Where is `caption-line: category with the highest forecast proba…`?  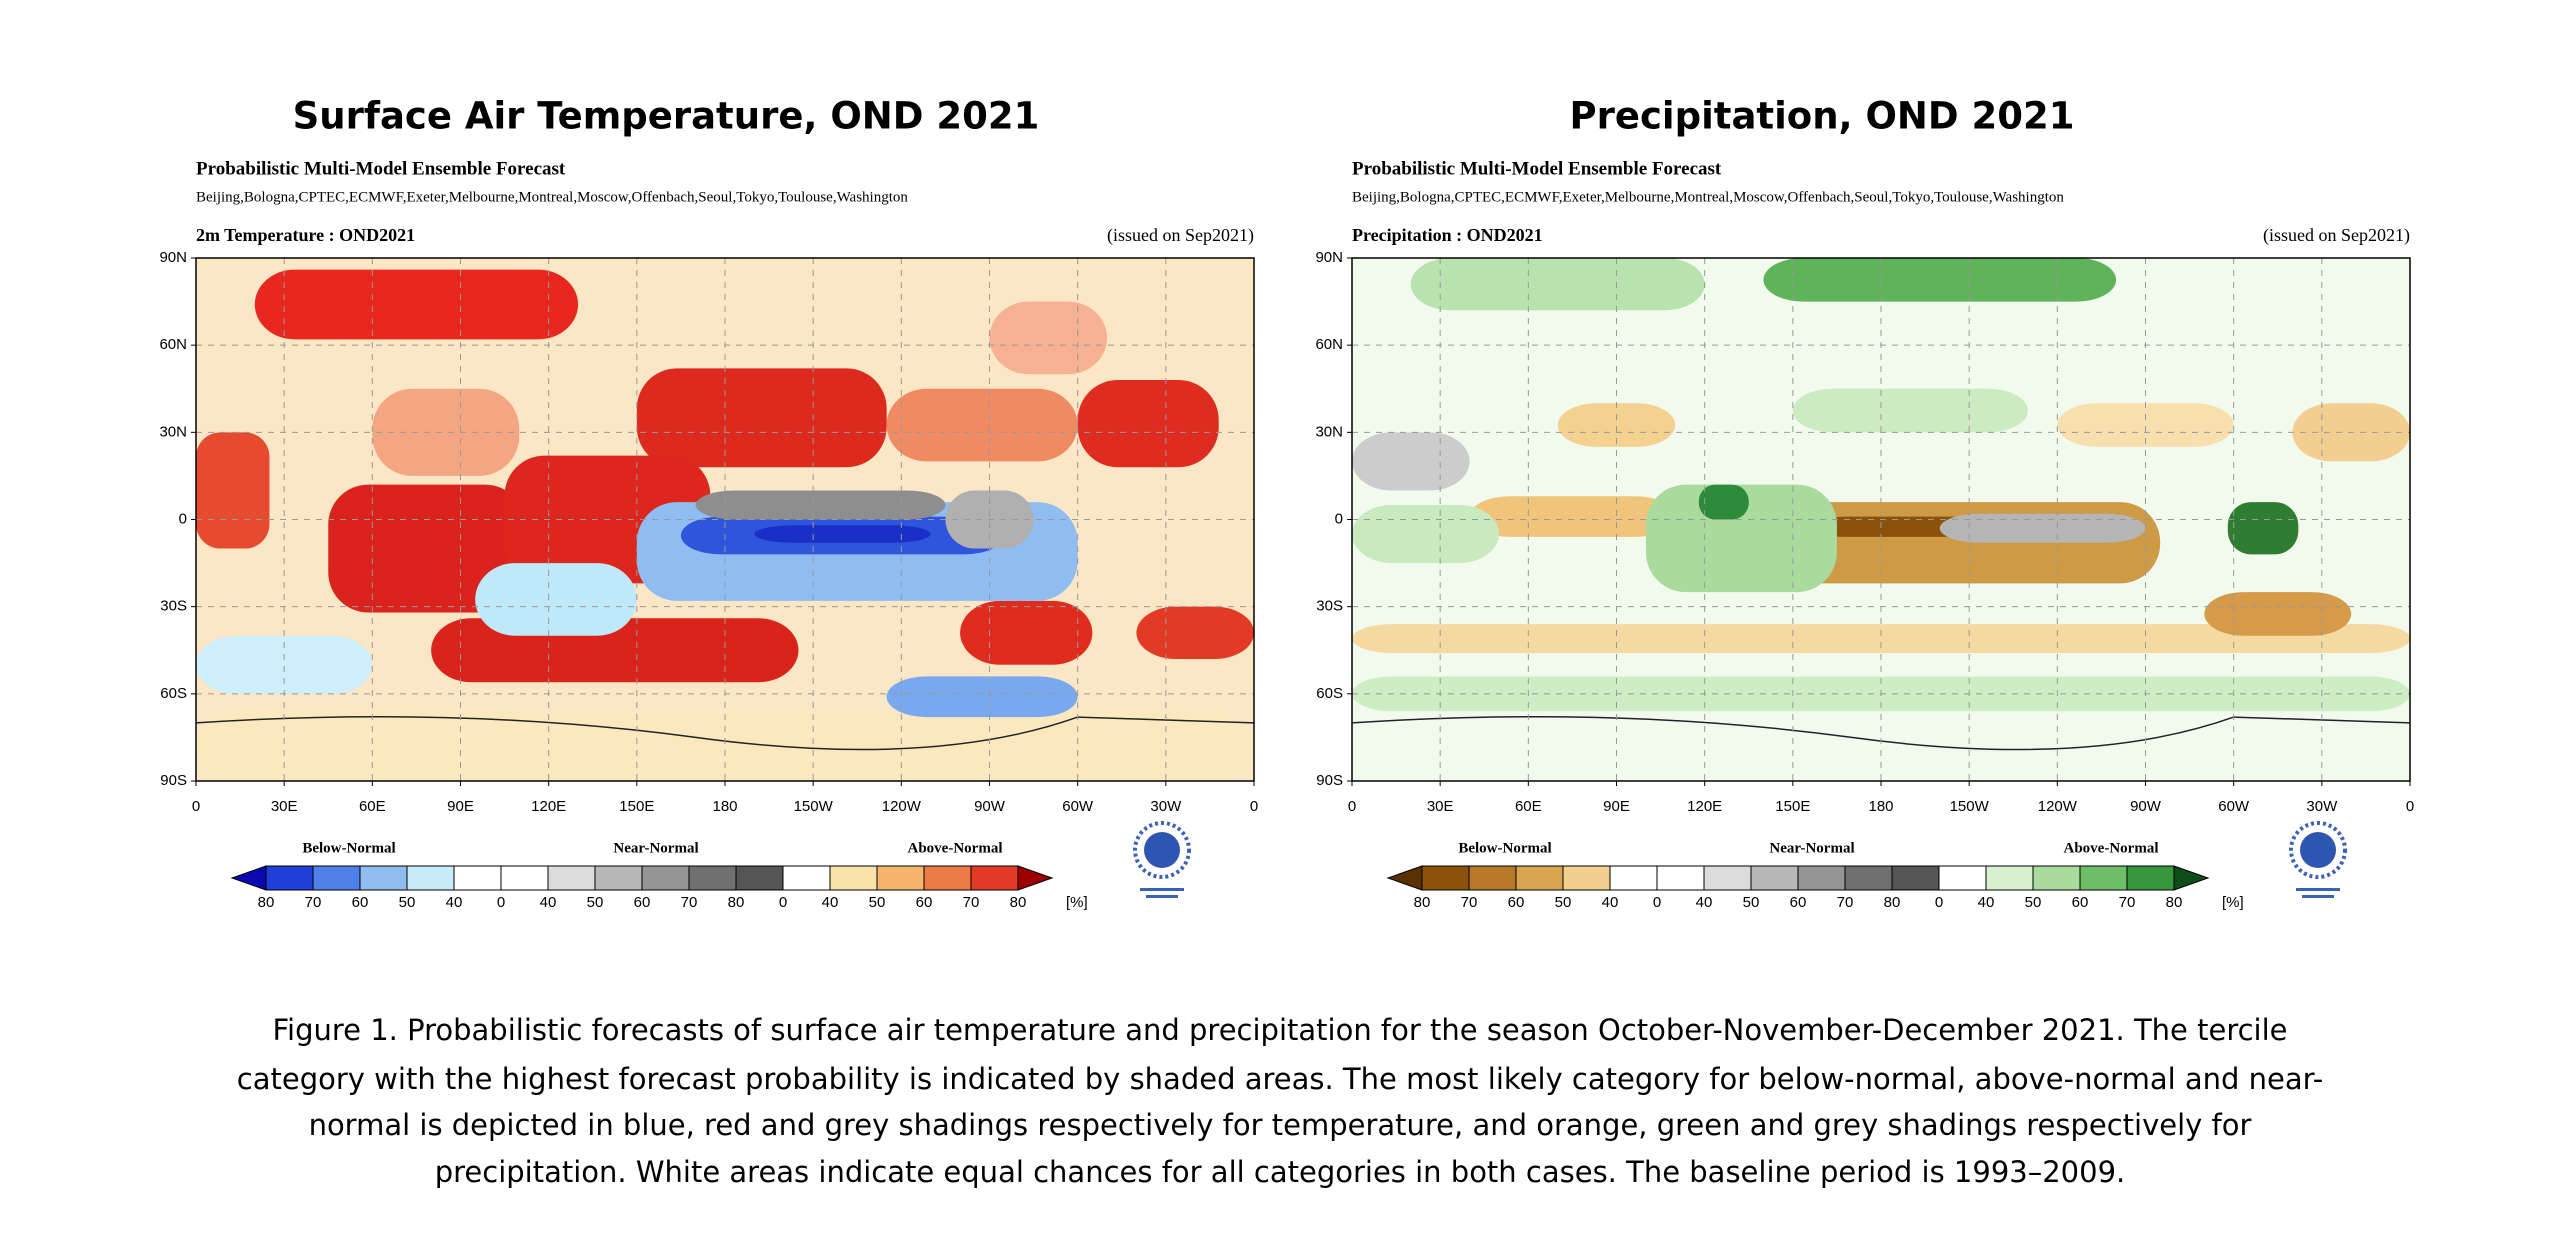
caption-line: category with the highest forecast proba… is located at coordinates (1280, 1079).